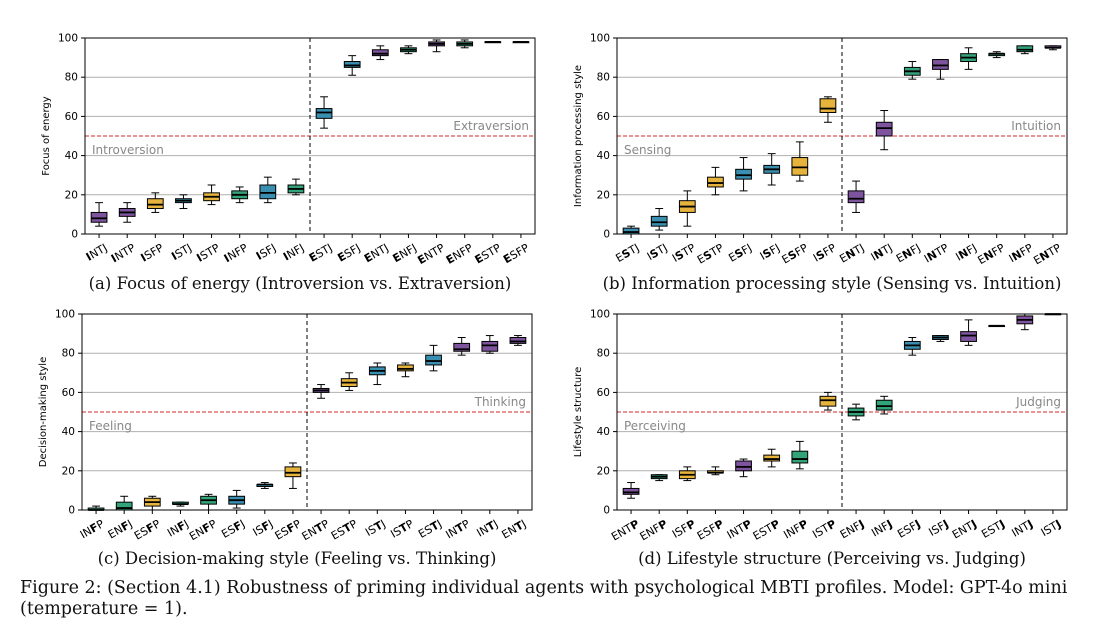 The height and width of the screenshot is (638, 1106). Describe the element at coordinates (578, 136) in the screenshot. I see `y-axis-label: Information processing style` at that location.